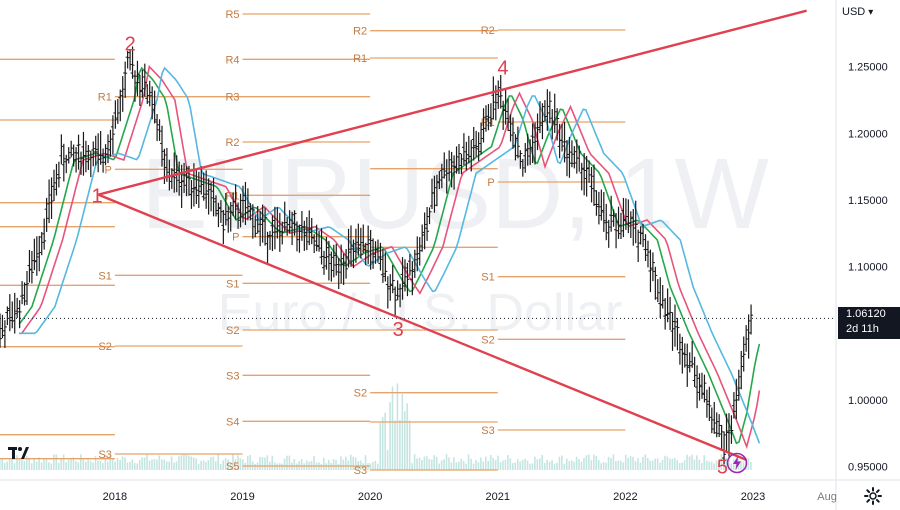  I want to click on bar-countdown: 2d 11h, so click(862, 329).